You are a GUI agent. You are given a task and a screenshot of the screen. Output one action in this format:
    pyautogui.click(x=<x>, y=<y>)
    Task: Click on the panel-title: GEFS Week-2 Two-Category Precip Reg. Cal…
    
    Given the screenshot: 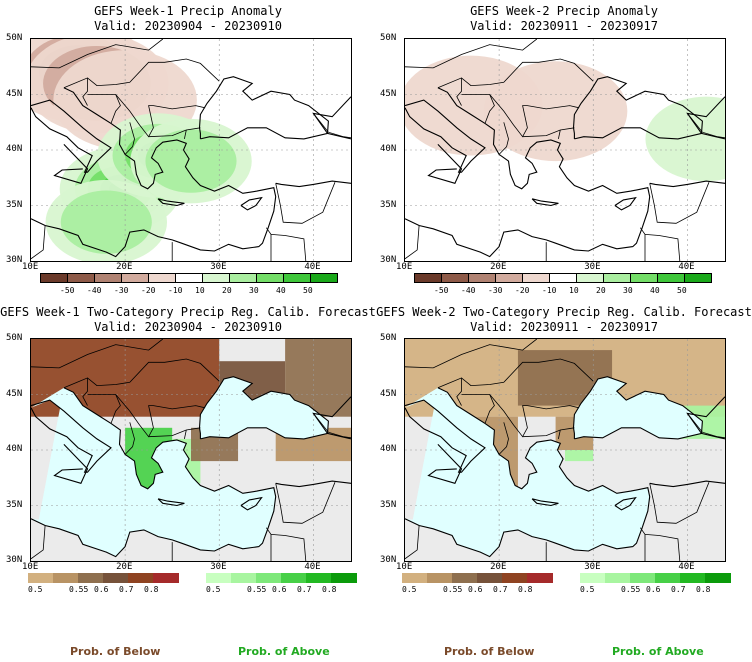 What is the action you would take?
    pyautogui.click(x=564, y=312)
    